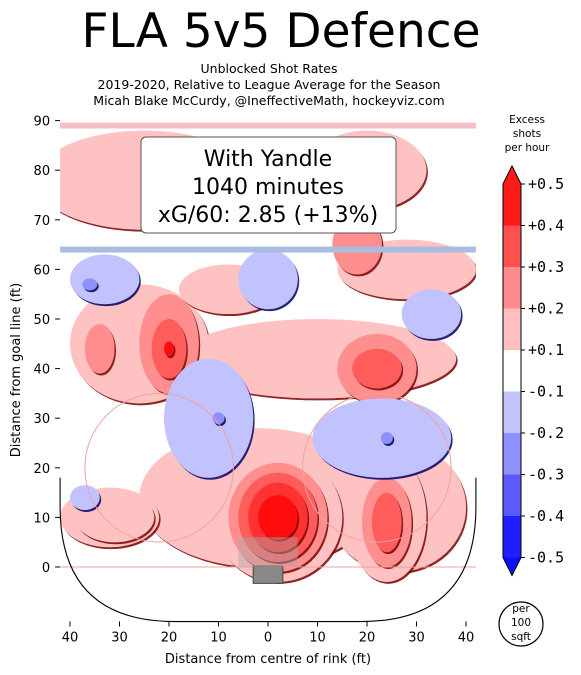 Image resolution: width=581 pixels, height=675 pixels. What do you see at coordinates (42, 370) in the screenshot?
I see `y-tick-label: 40` at bounding box center [42, 370].